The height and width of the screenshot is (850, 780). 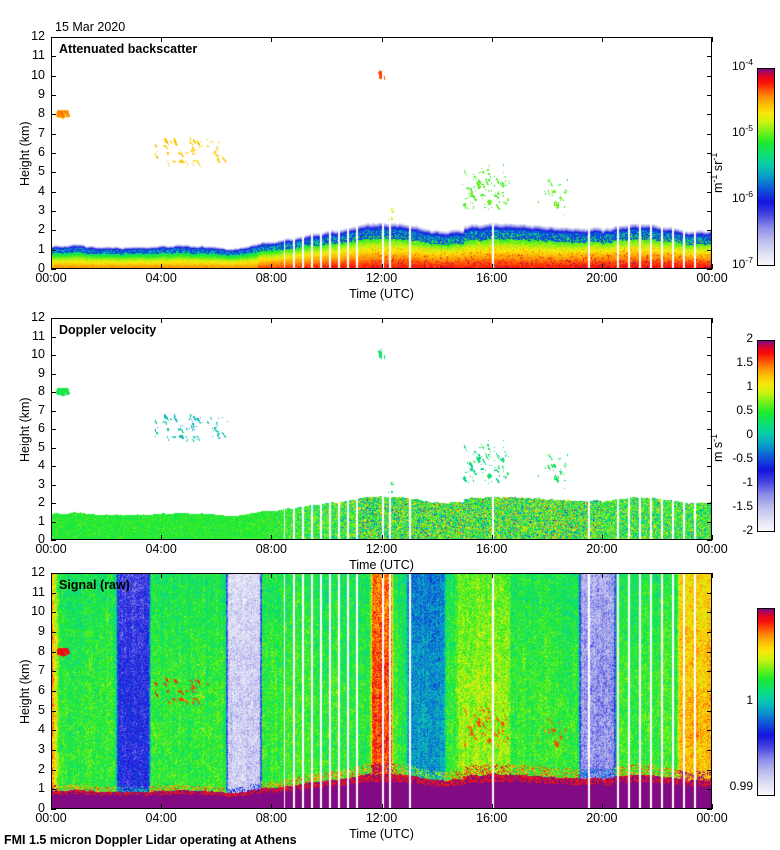 What do you see at coordinates (749, 434) in the screenshot?
I see `colorbar-tick-label: 0` at bounding box center [749, 434].